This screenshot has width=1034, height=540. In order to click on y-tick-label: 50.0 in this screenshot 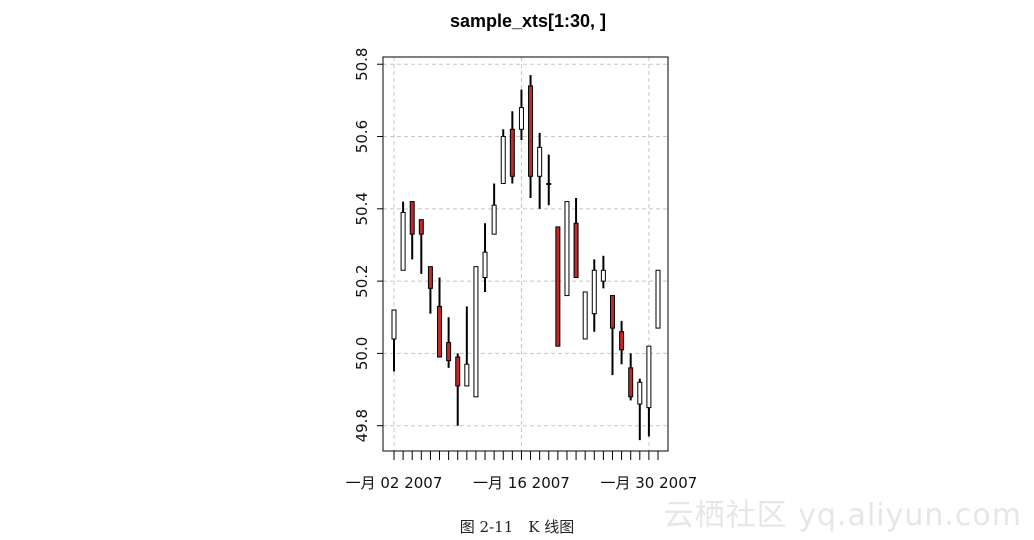, I will do `click(362, 353)`.